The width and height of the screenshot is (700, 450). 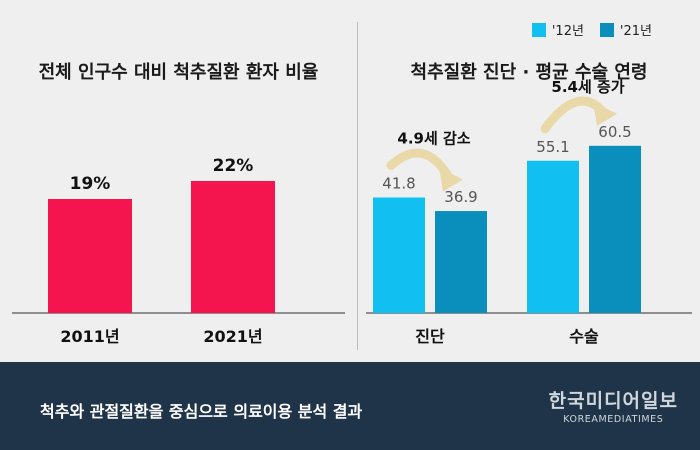 I want to click on bar-value-label: 60.5, so click(x=614, y=132).